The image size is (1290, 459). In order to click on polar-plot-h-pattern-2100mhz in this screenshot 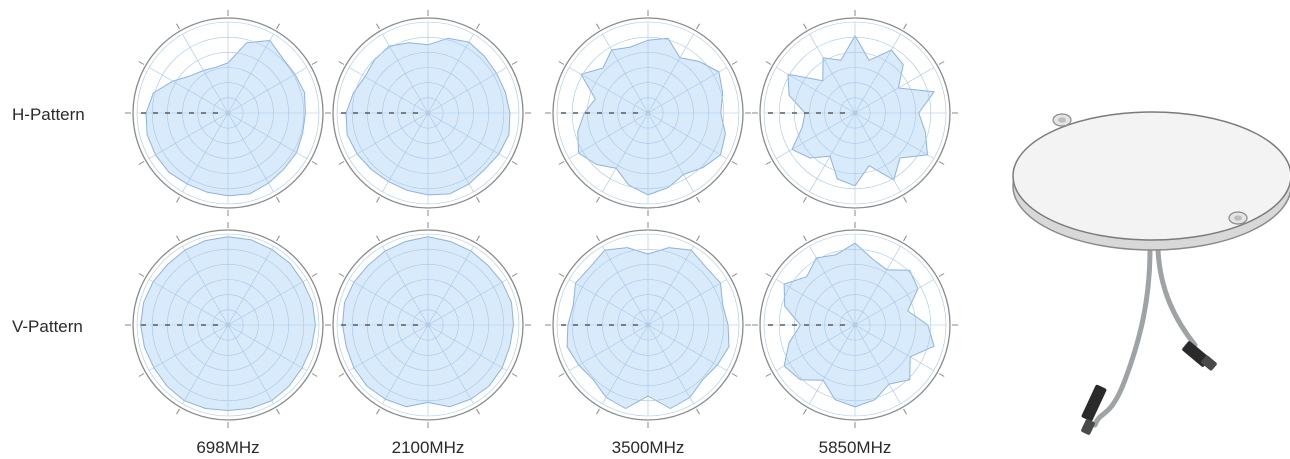, I will do `click(428, 113)`.